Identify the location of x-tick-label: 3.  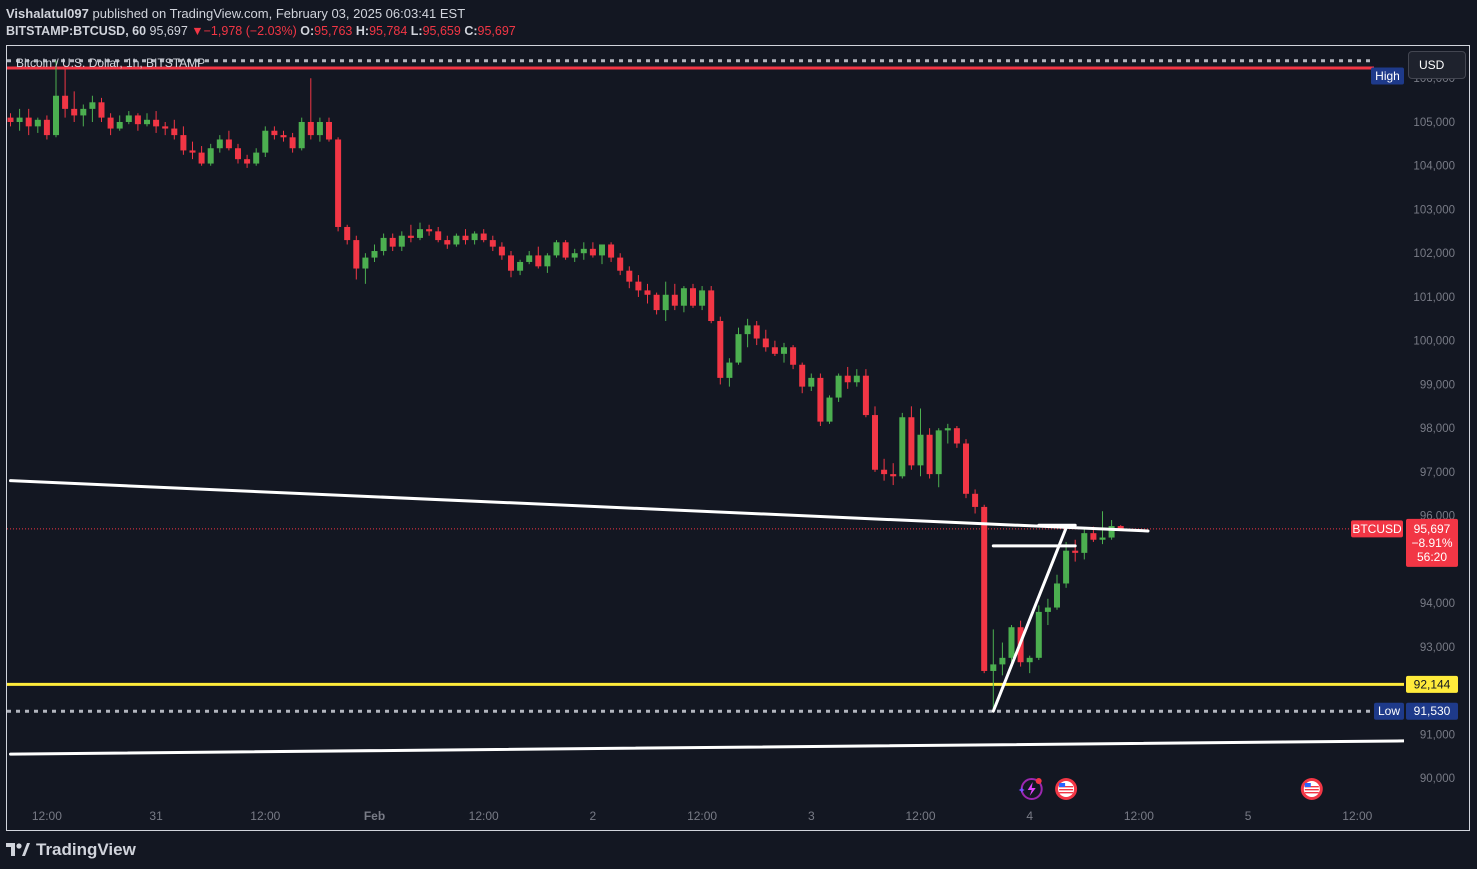
(811, 816).